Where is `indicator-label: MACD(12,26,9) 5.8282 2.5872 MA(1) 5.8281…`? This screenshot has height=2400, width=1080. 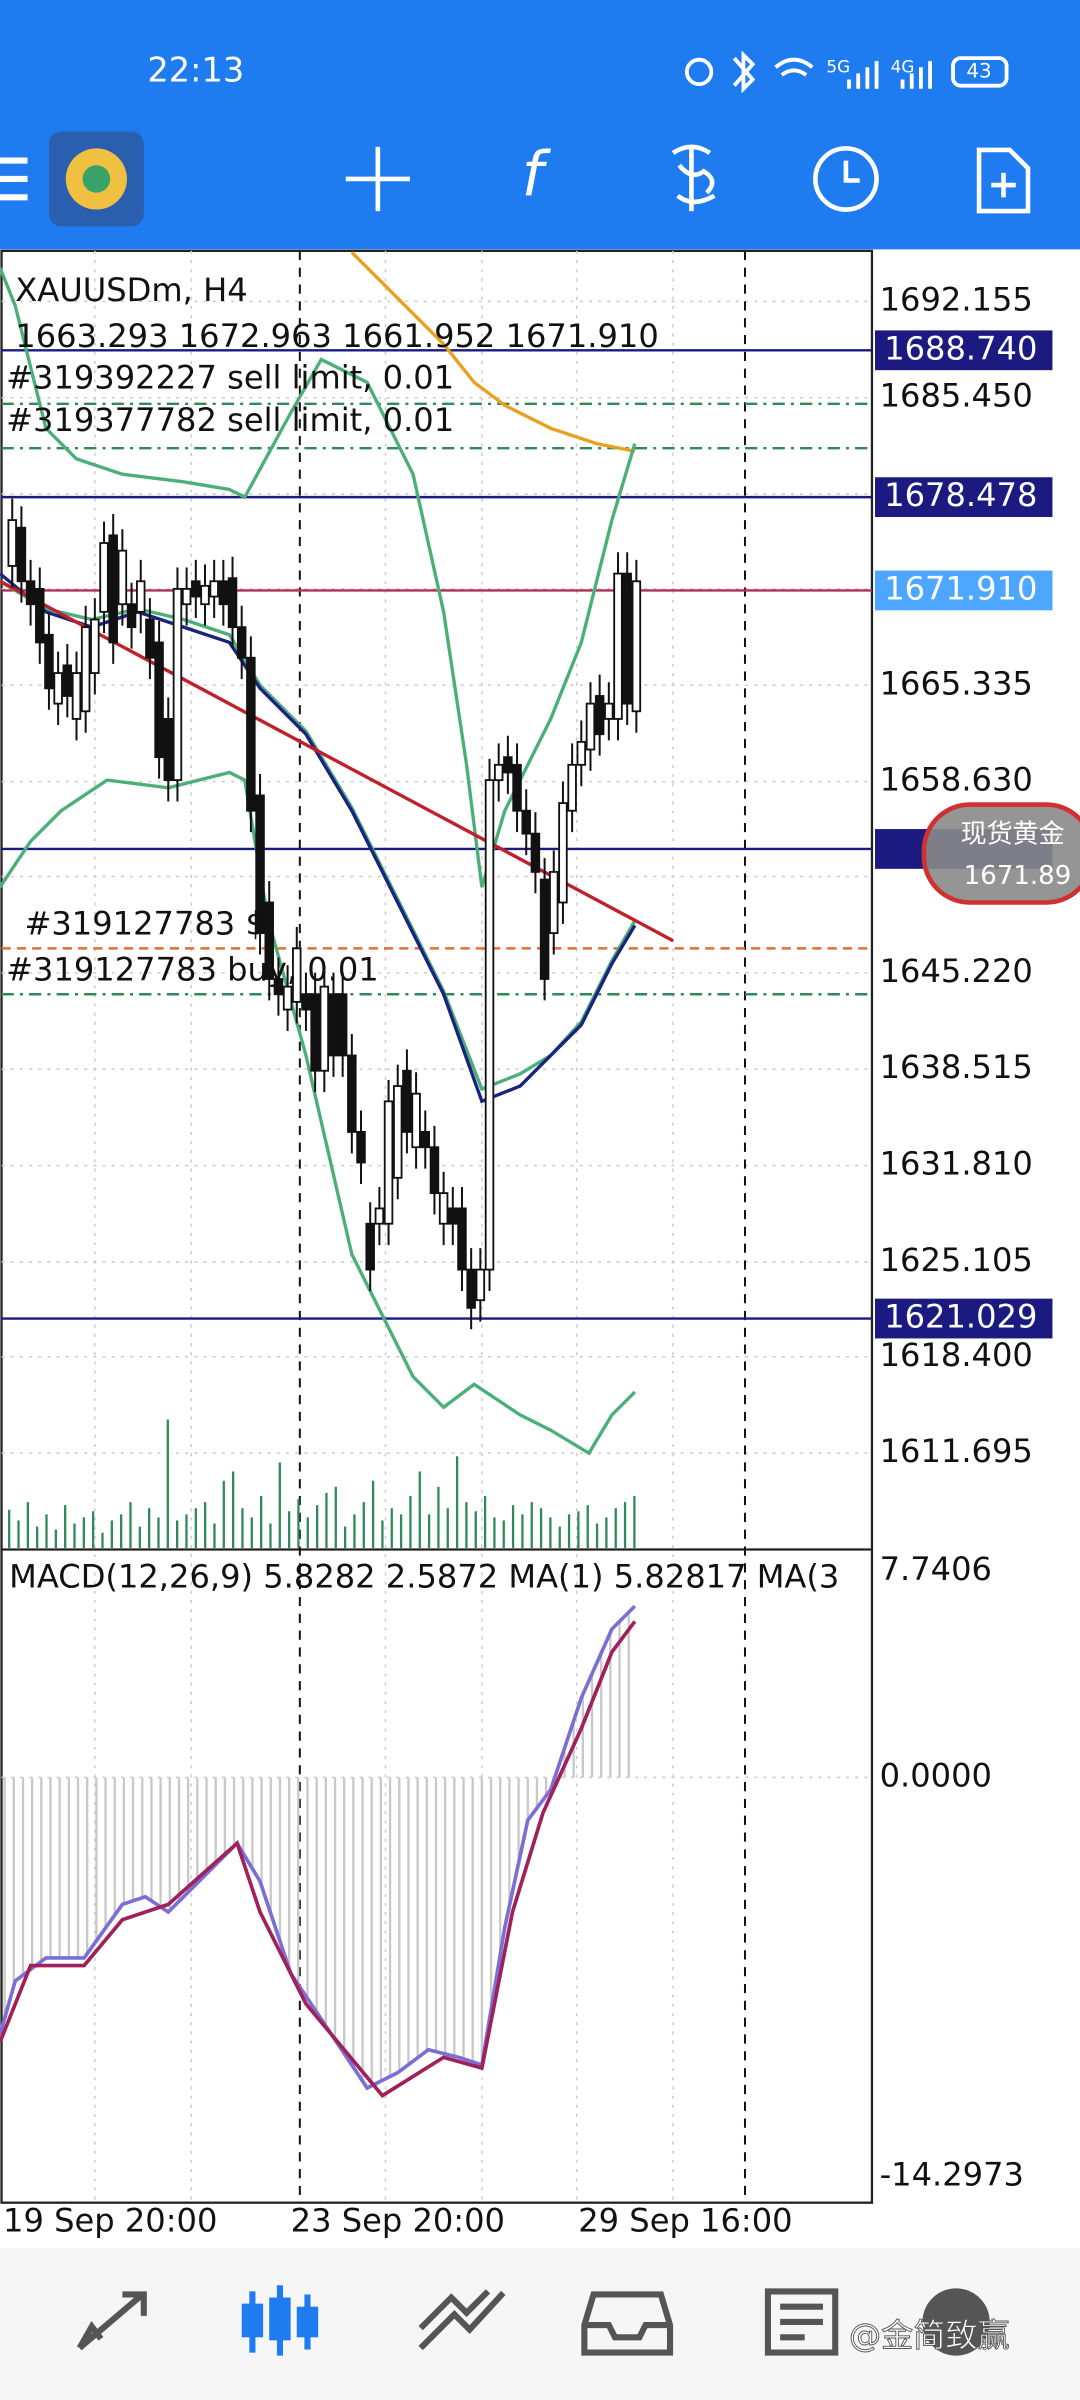 indicator-label: MACD(12,26,9) 5.8282 2.5872 MA(1) 5.8281… is located at coordinates (424, 1577).